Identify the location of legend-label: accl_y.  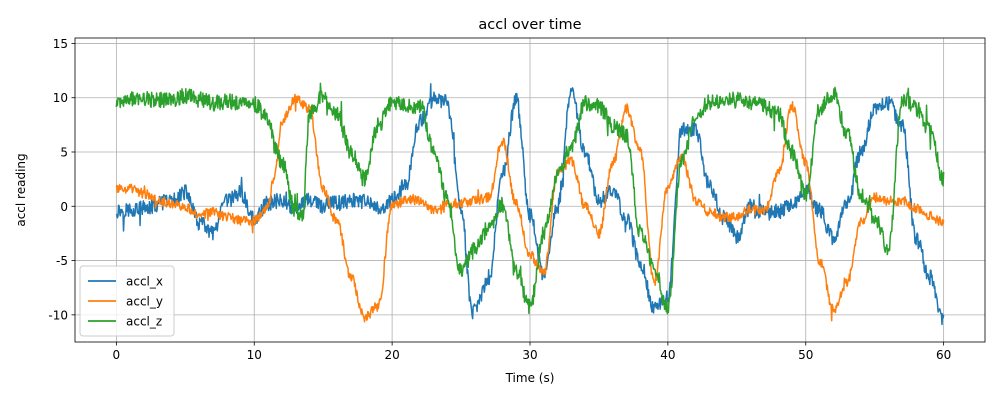
(144, 302).